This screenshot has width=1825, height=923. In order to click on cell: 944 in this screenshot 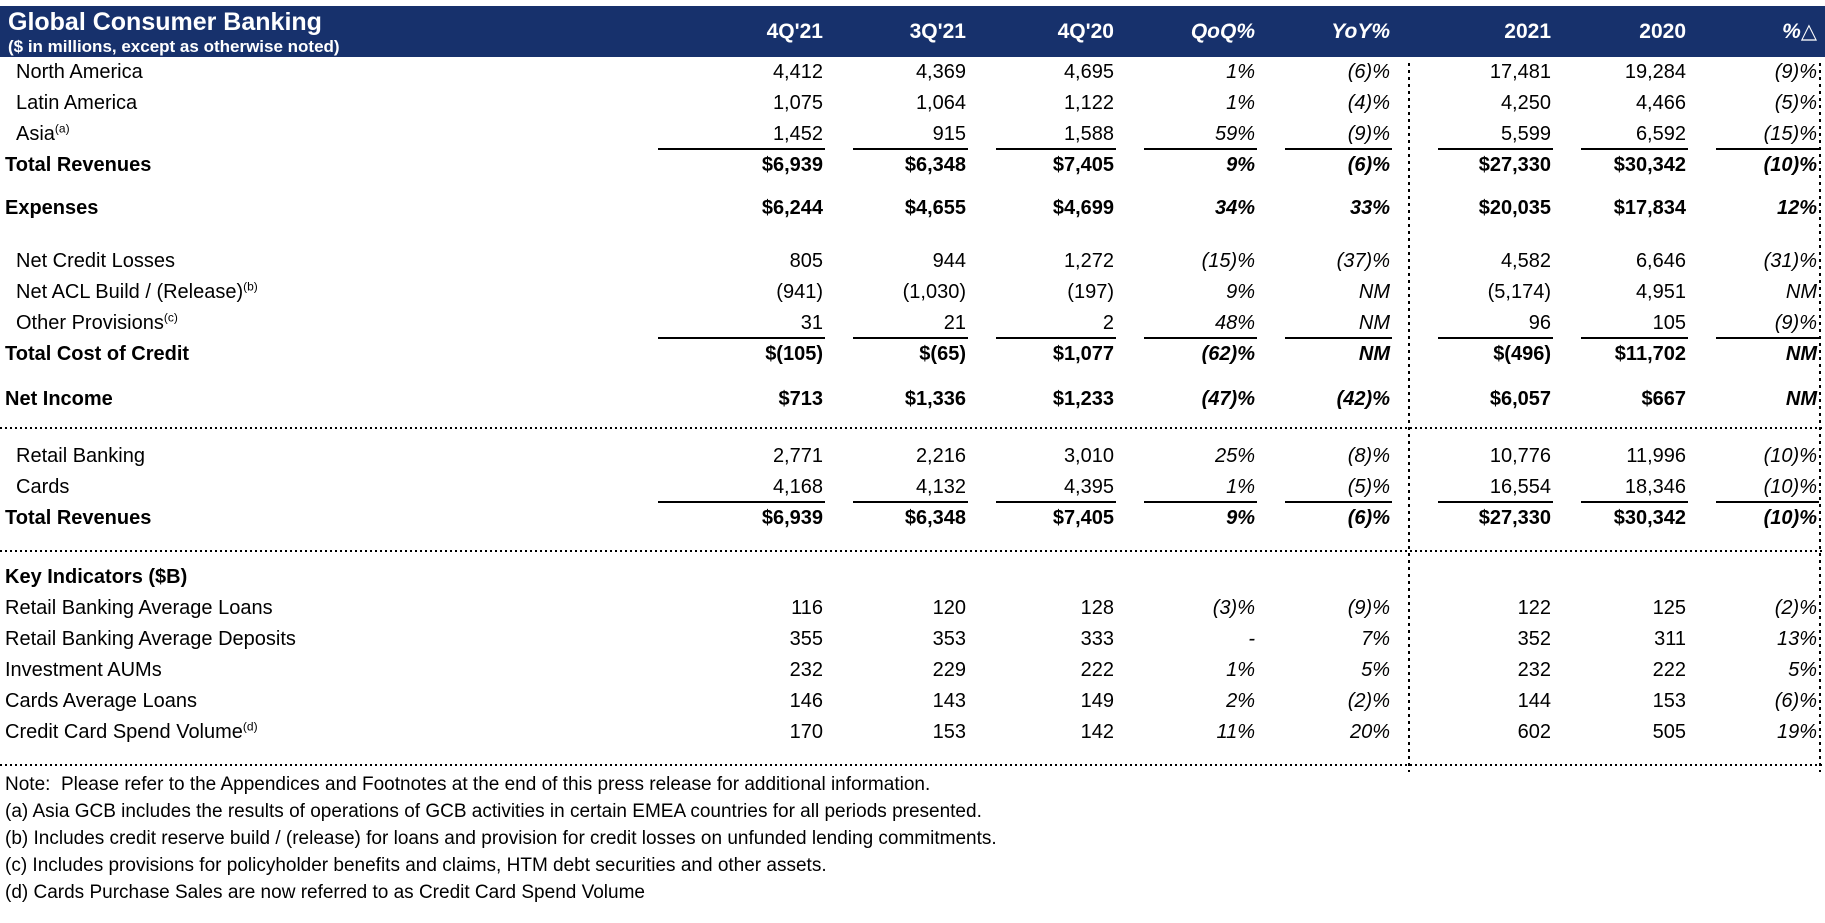, I will do `click(949, 261)`.